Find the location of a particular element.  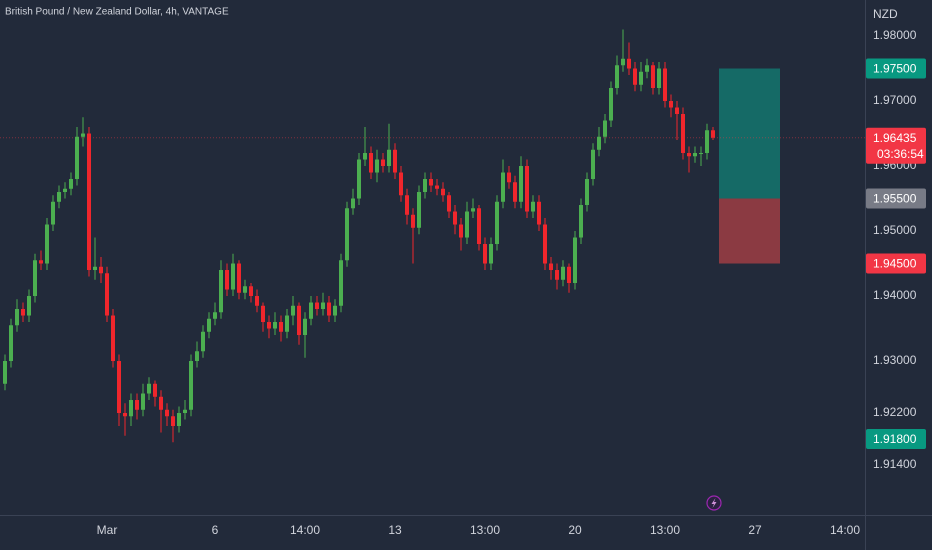

lightning-icon is located at coordinates (714, 503).